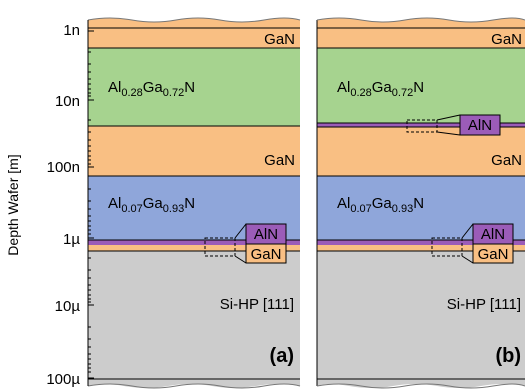 This screenshot has height=390, width=525. What do you see at coordinates (68, 306) in the screenshot?
I see `tick-label-10u: 10µ` at bounding box center [68, 306].